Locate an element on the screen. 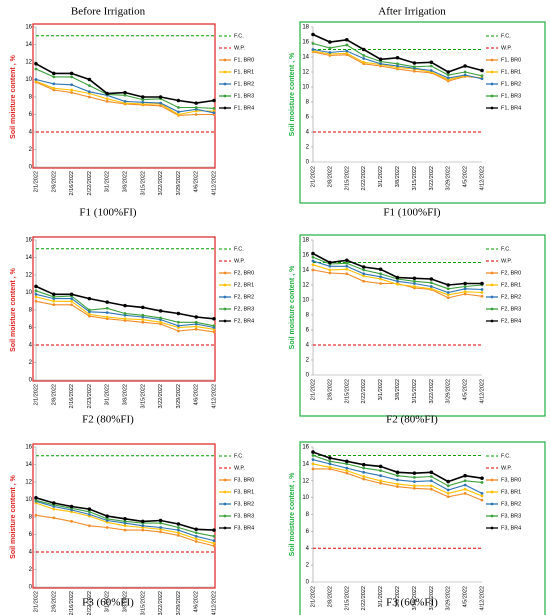 The width and height of the screenshot is (550, 615). x-tick-label: 3/8/2022 is located at coordinates (398, 176).